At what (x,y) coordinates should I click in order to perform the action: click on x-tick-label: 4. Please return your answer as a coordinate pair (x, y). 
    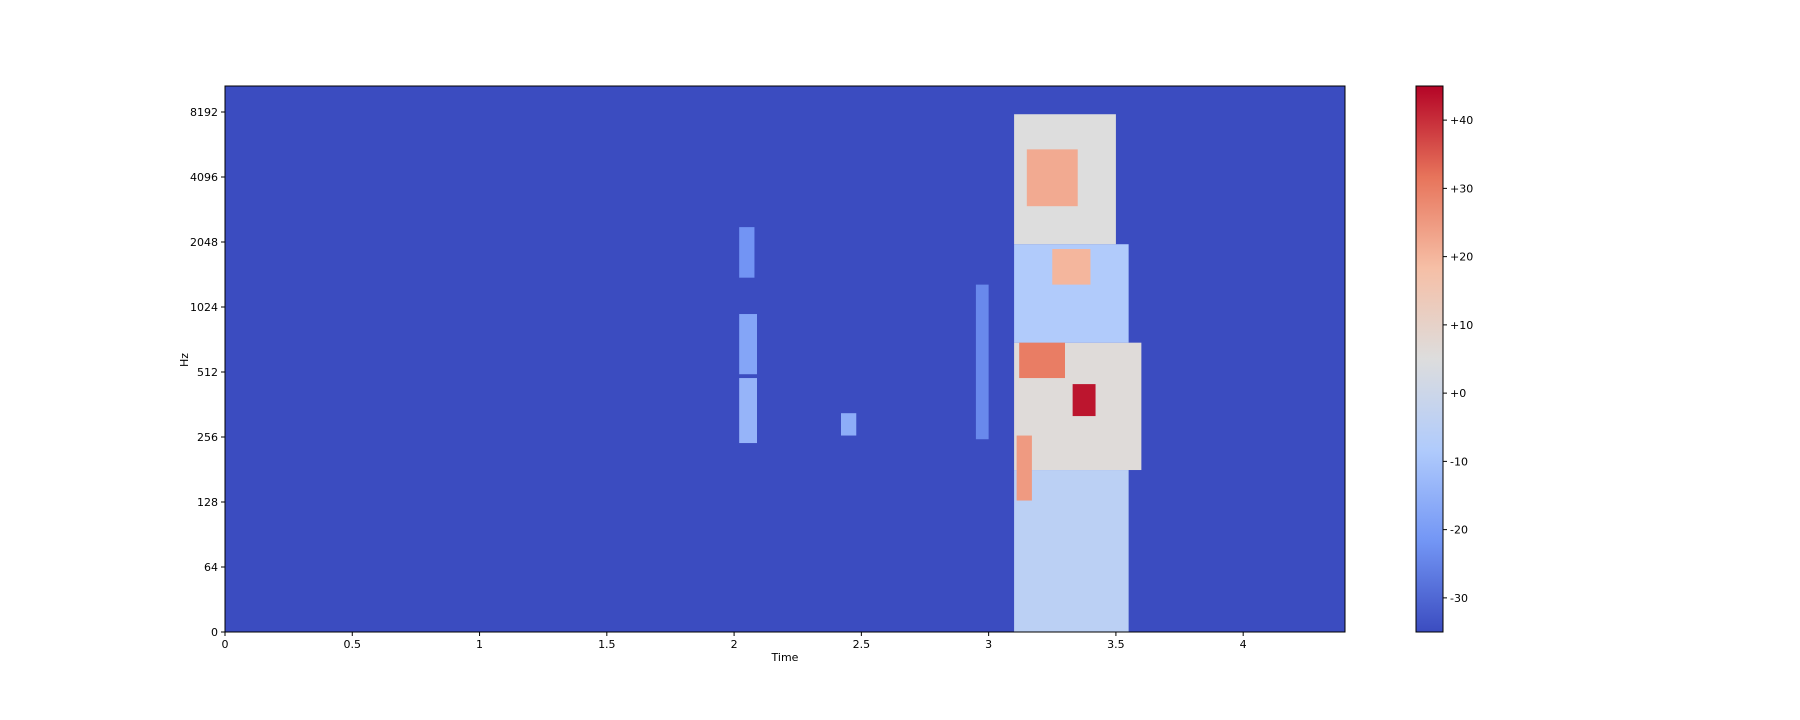
    Looking at the image, I should click on (1243, 644).